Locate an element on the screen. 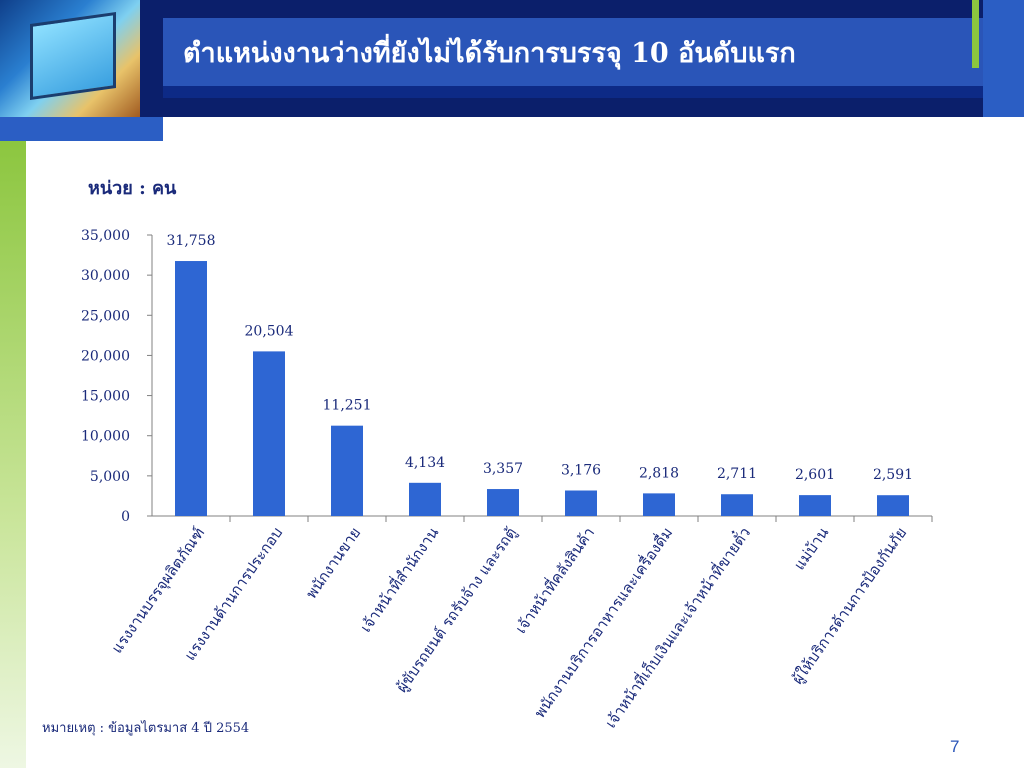  category-label: เจ้าหน้าที่คลังสินค้า is located at coordinates (554, 580).